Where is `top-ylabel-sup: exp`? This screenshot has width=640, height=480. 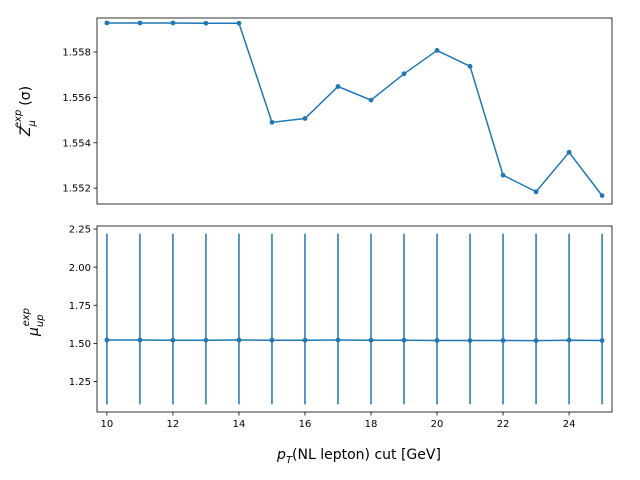 top-ylabel-sup: exp is located at coordinates (18, 119).